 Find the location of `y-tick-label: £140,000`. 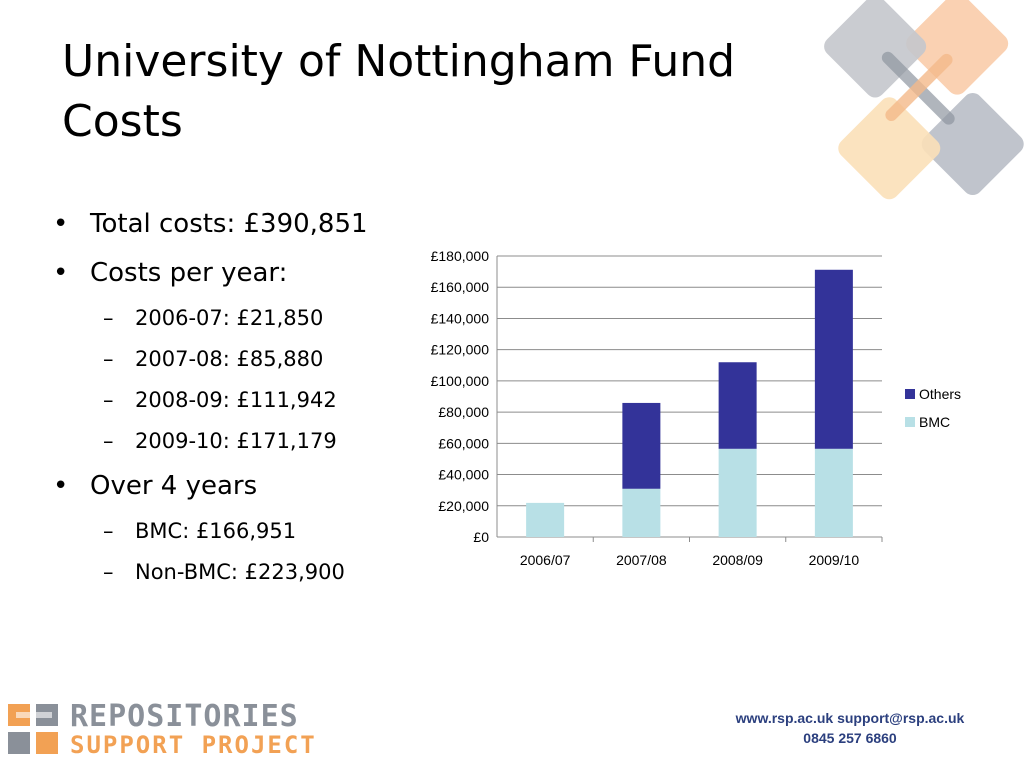

y-tick-label: £140,000 is located at coordinates (460, 318).